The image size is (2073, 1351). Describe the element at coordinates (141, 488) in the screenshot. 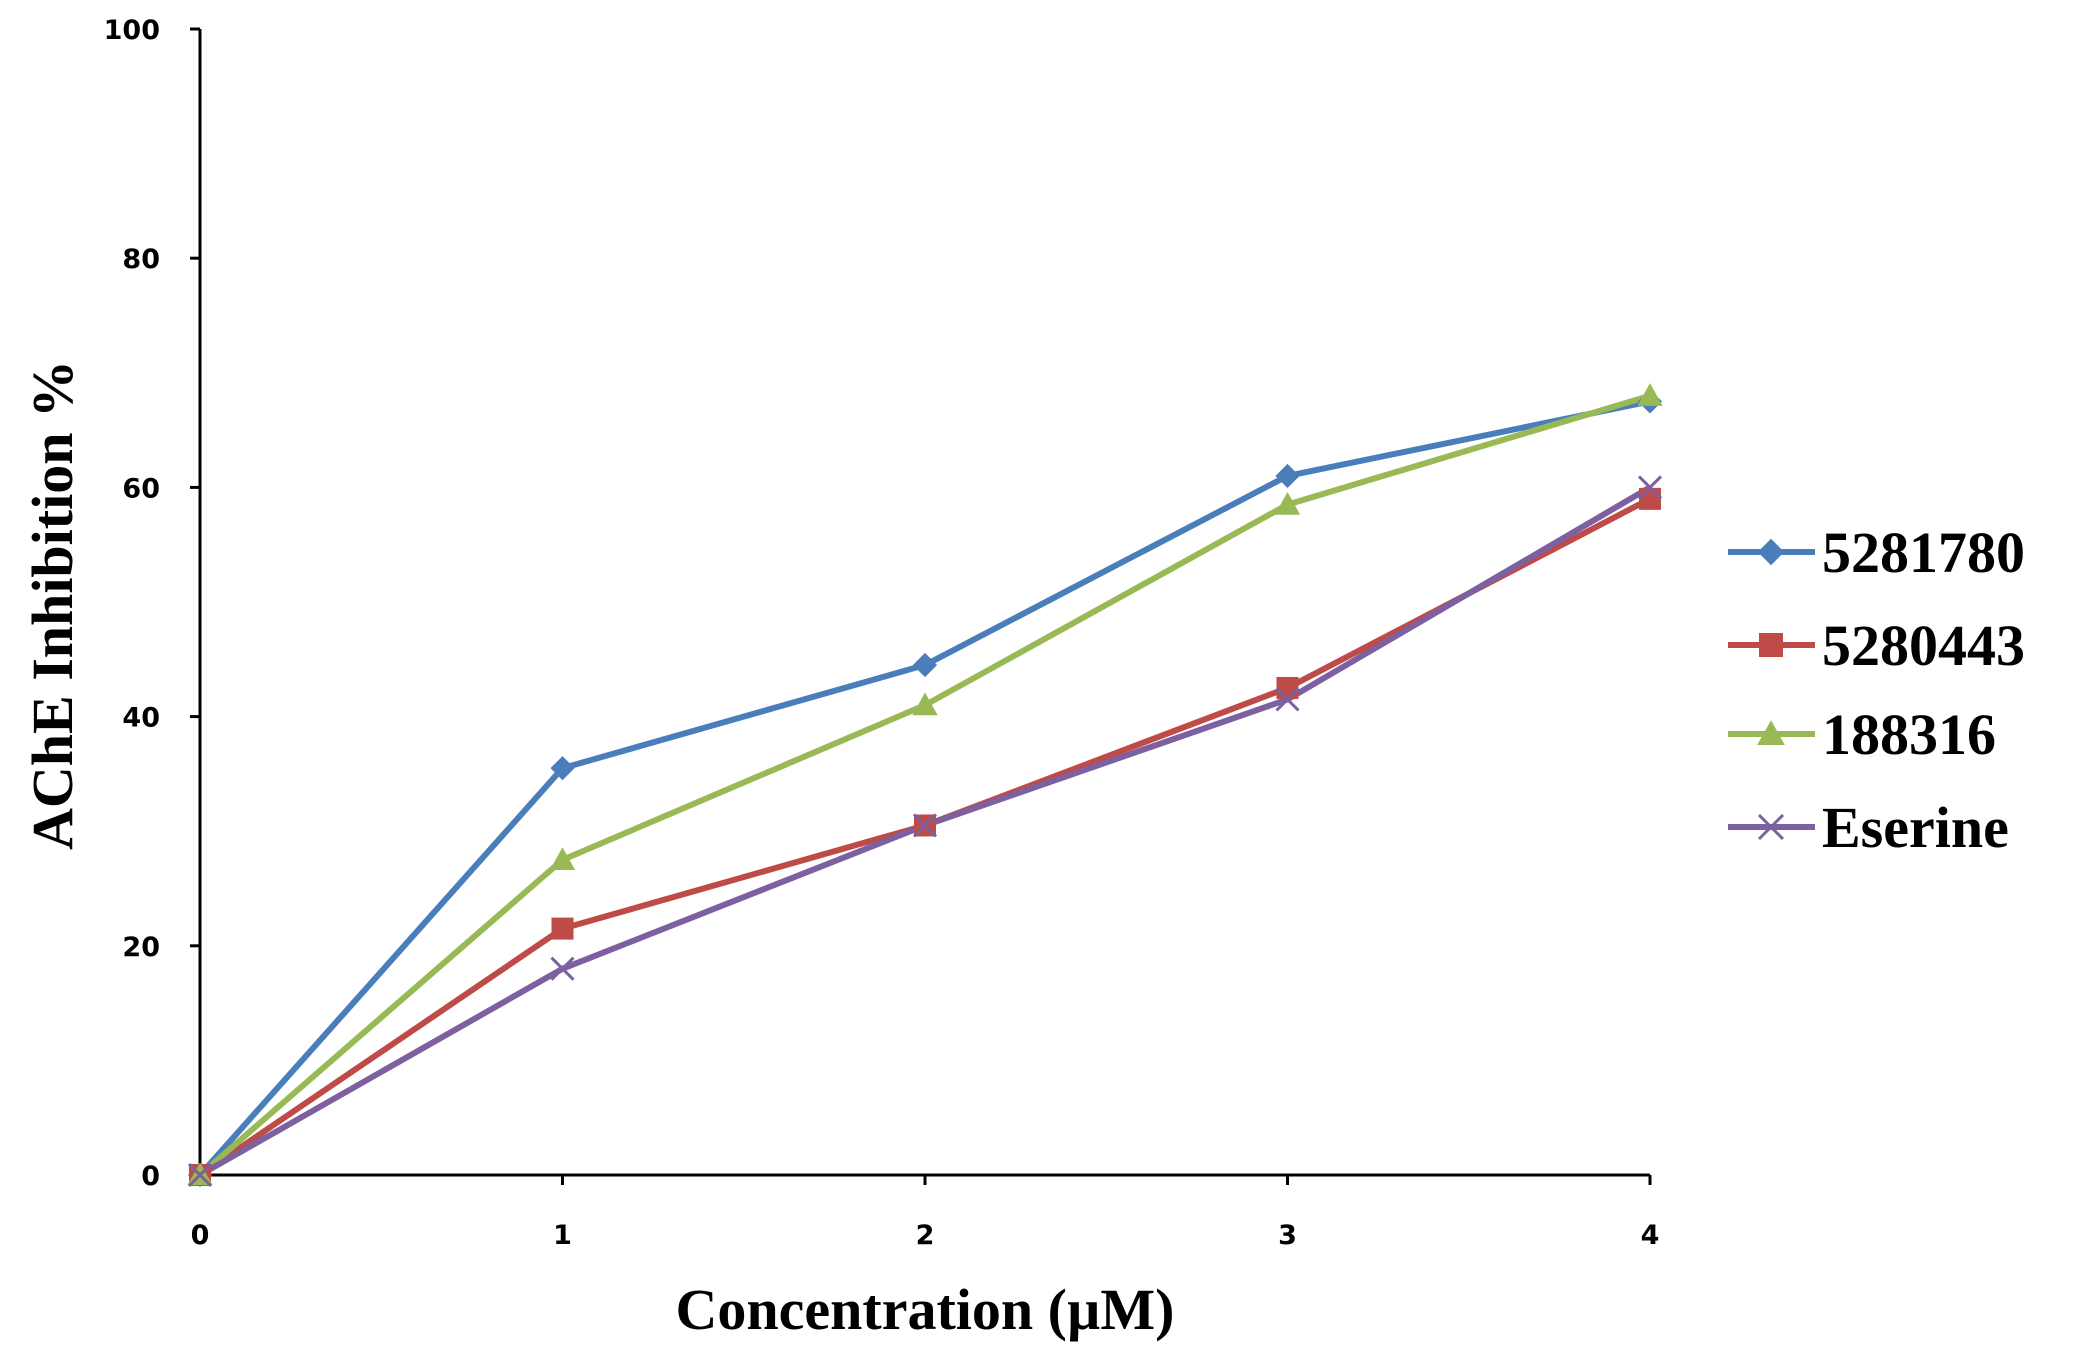

I see `y-tick-label: 60` at that location.